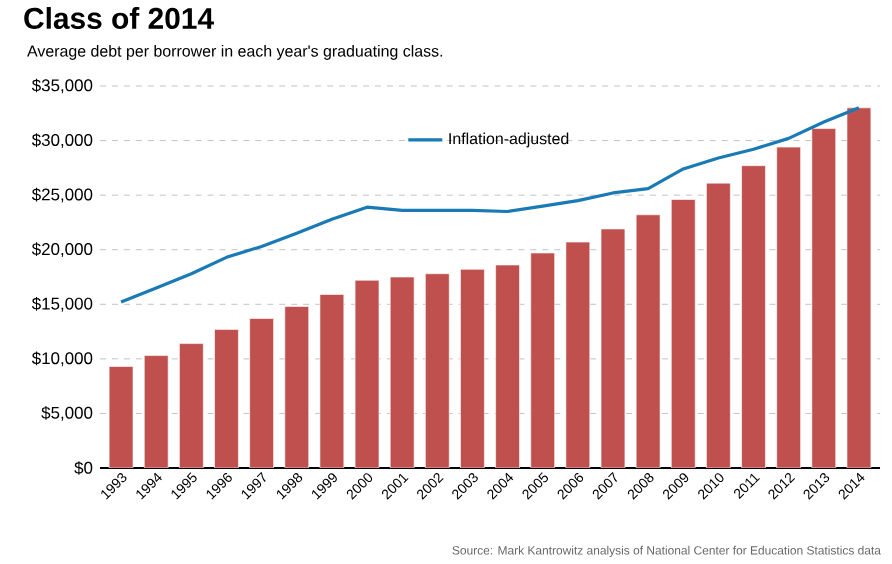 The height and width of the screenshot is (564, 892). I want to click on y-tick-label: $25,000, so click(62, 195).